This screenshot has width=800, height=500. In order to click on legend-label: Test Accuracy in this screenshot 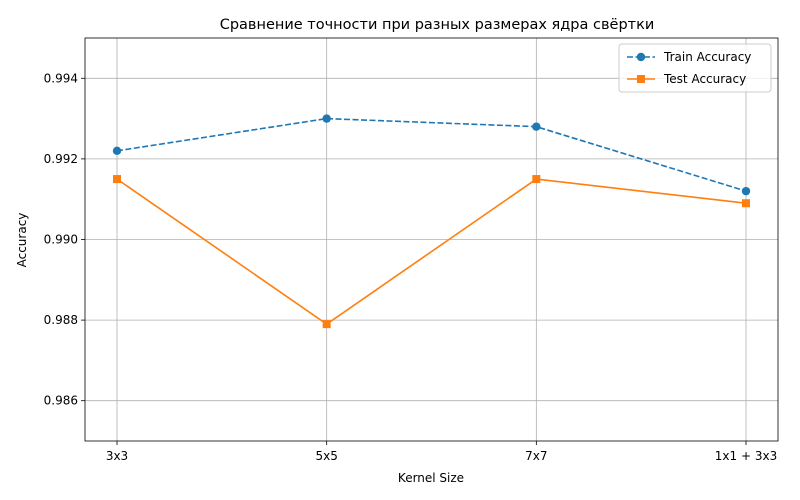, I will do `click(704, 79)`.